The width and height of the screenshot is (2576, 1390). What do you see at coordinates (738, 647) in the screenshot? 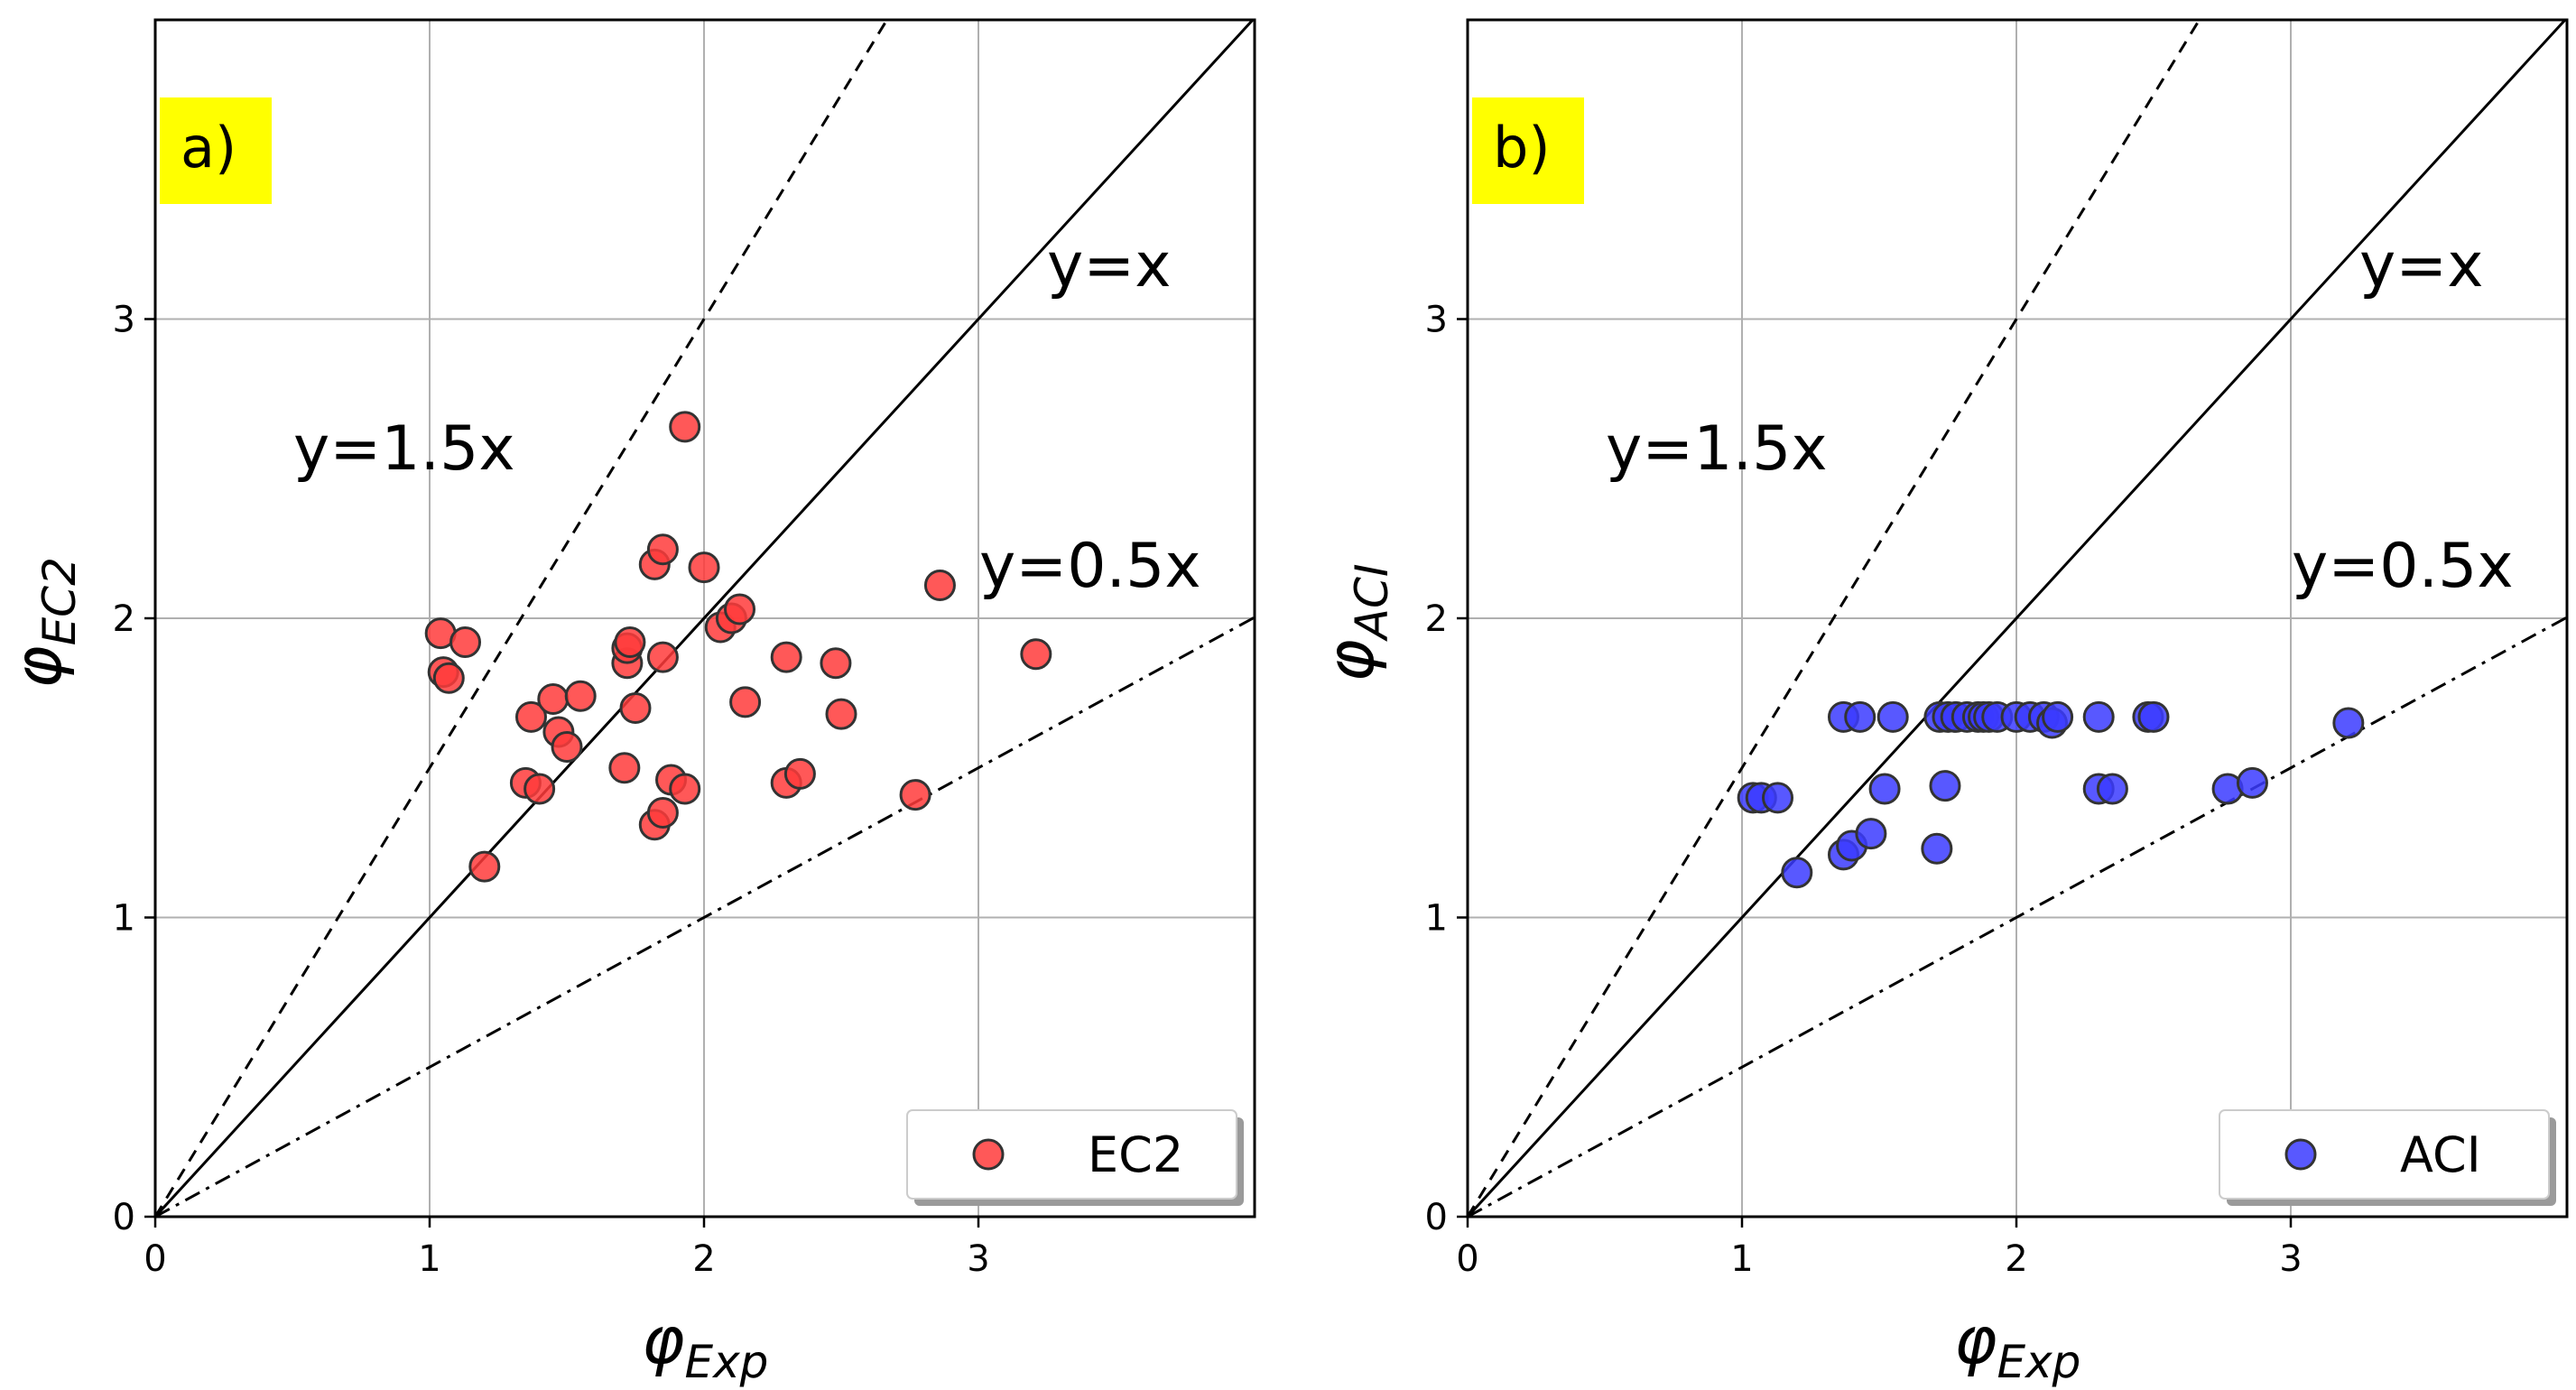
I see `series-ec2` at bounding box center [738, 647].